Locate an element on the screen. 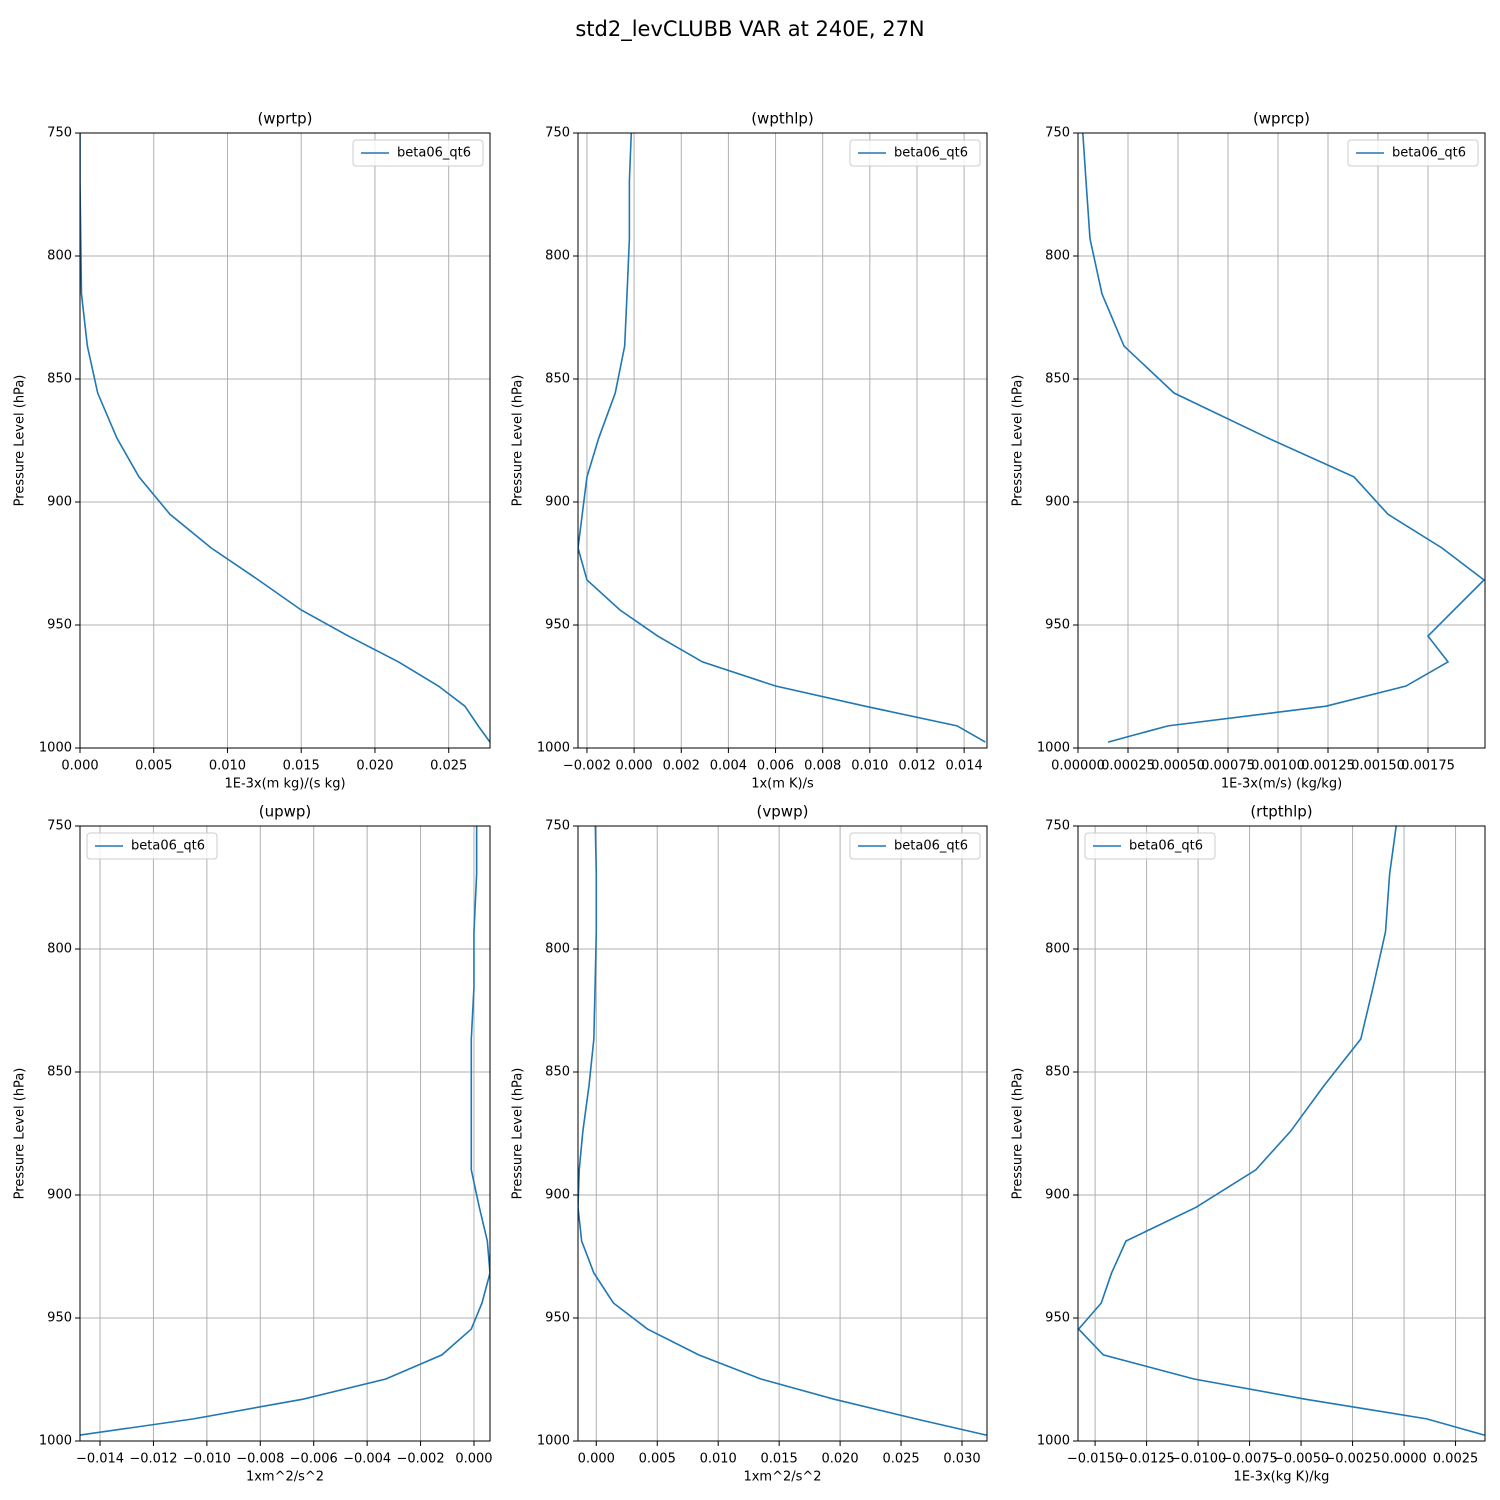 The height and width of the screenshot is (1500, 1500). x-tick-label: −0.0025 is located at coordinates (1352, 1459).